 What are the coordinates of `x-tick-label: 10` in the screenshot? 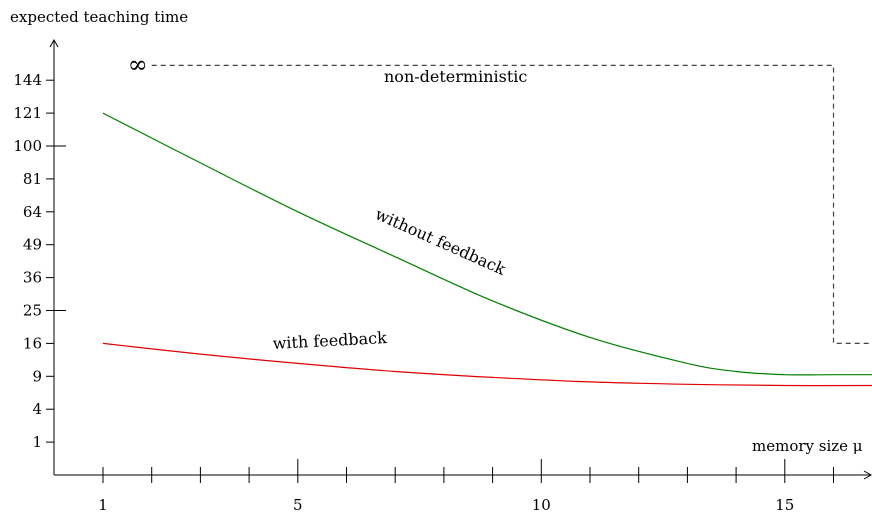 It's located at (541, 505).